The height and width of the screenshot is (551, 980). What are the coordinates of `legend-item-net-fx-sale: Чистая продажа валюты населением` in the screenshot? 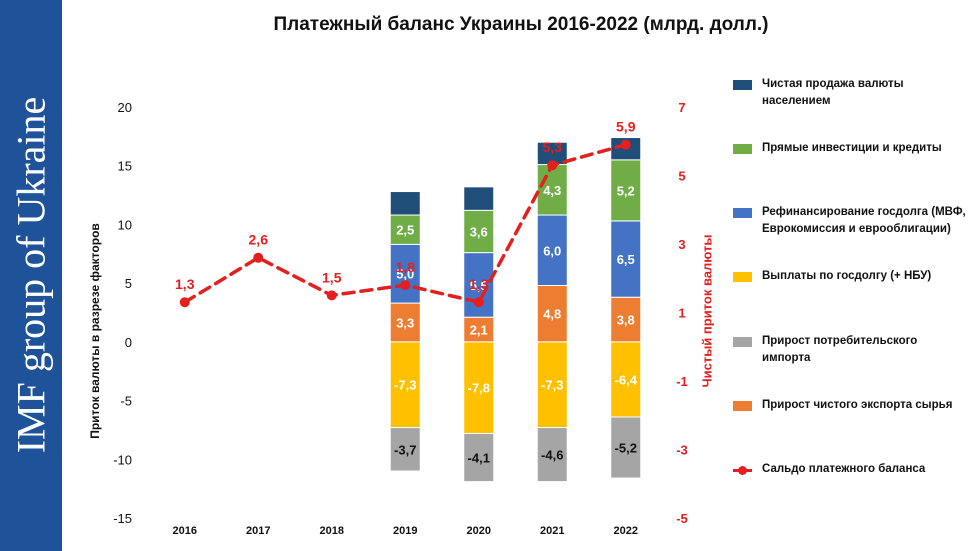 It's located at (850, 93).